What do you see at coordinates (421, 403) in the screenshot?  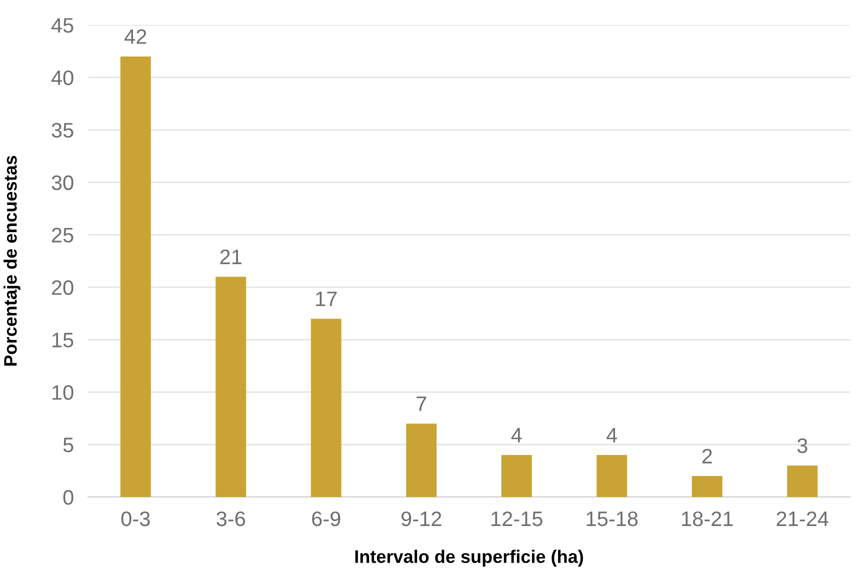 I see `data-label: 7` at bounding box center [421, 403].